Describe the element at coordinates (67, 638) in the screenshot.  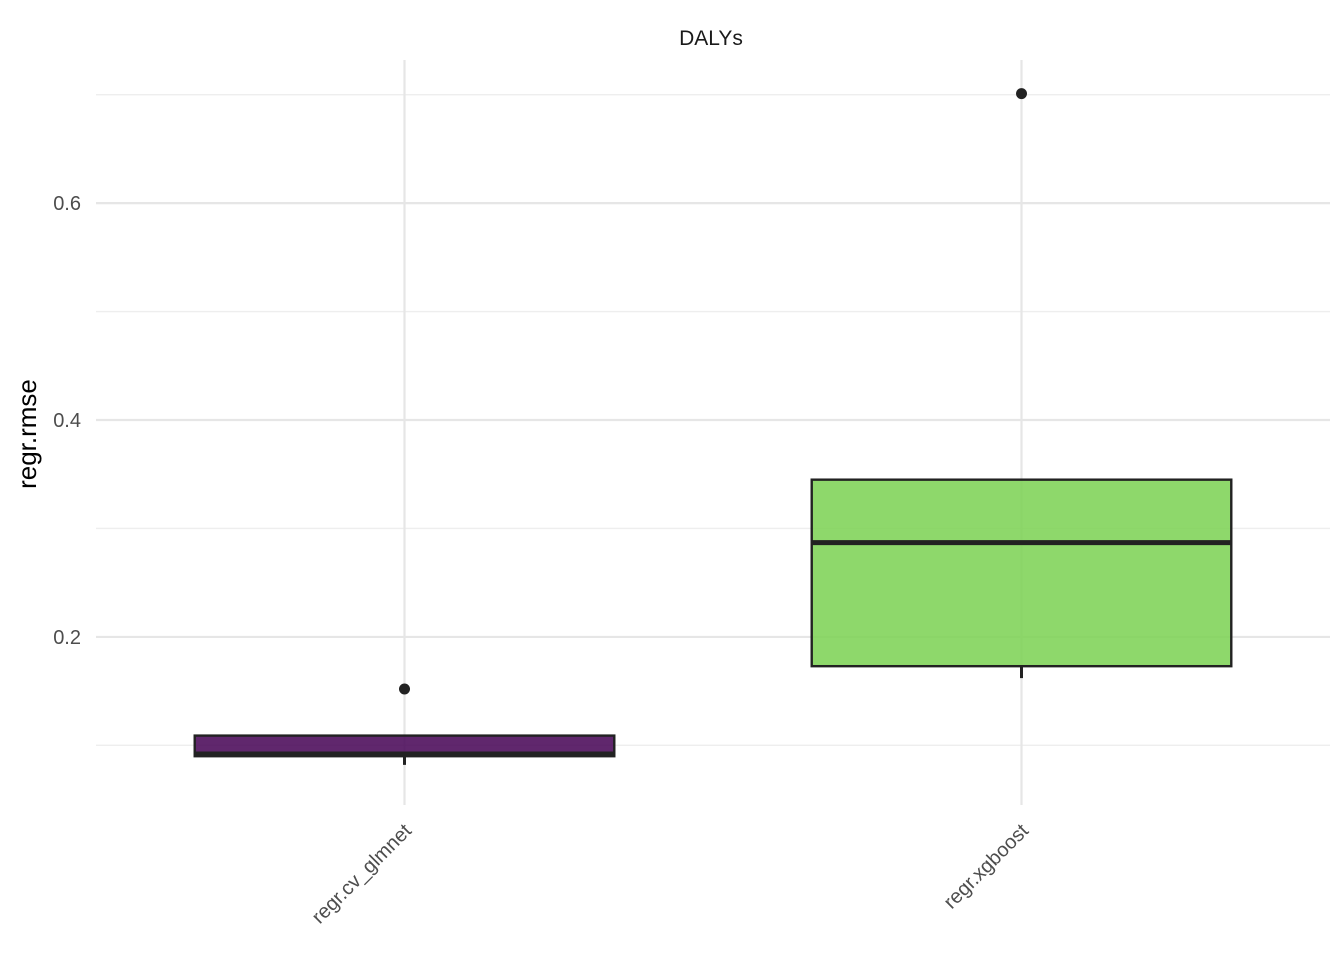
I see `y-tick-label: 0.2` at that location.